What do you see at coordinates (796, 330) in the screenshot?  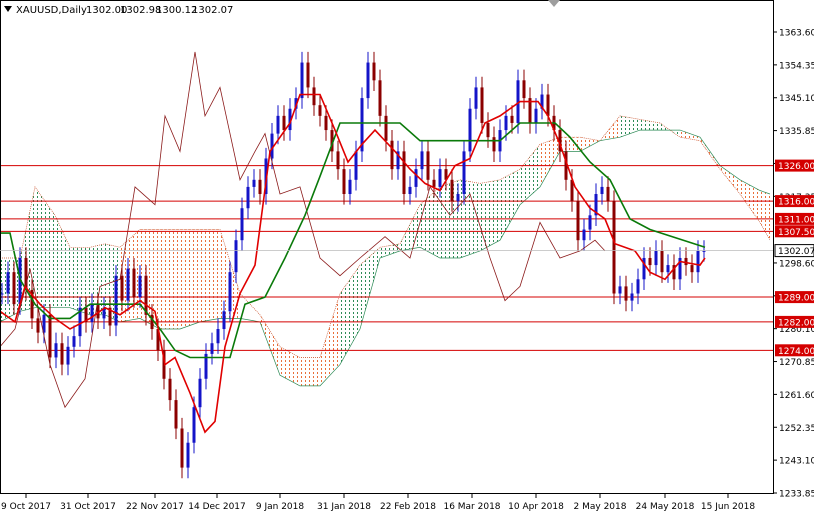 I see `y-tick-label: 1280.10` at bounding box center [796, 330].